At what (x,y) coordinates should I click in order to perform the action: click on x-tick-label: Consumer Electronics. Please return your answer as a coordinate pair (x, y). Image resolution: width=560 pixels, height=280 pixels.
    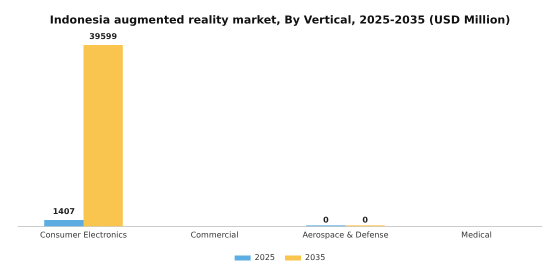
    Looking at the image, I should click on (83, 235).